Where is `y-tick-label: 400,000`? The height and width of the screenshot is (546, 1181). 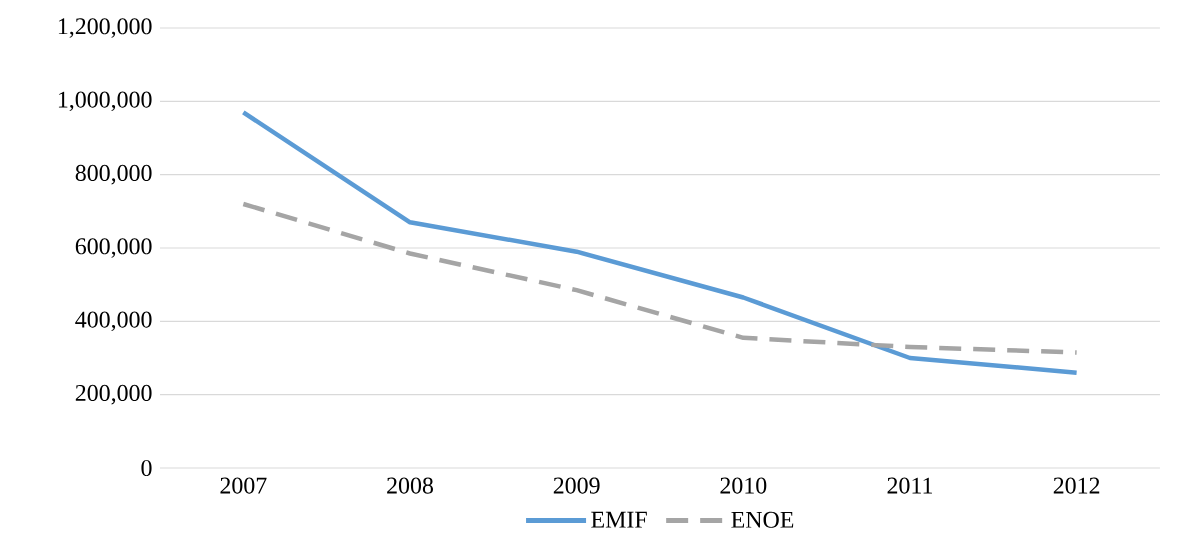
y-tick-label: 400,000 is located at coordinates (113, 321).